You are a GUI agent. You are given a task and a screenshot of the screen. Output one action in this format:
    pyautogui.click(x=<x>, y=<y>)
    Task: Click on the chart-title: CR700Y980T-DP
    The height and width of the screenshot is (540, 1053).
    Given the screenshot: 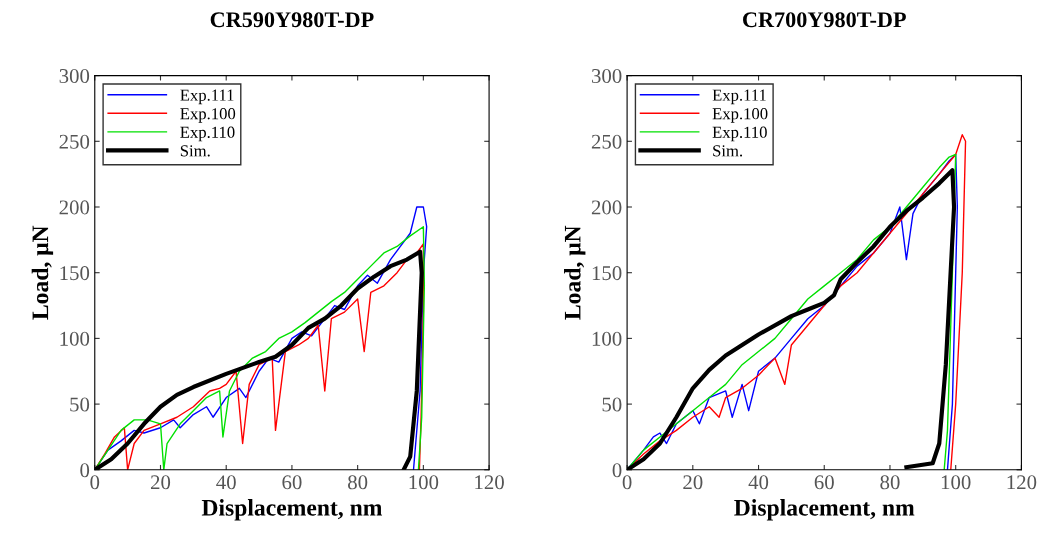 What is the action you would take?
    pyautogui.click(x=824, y=20)
    